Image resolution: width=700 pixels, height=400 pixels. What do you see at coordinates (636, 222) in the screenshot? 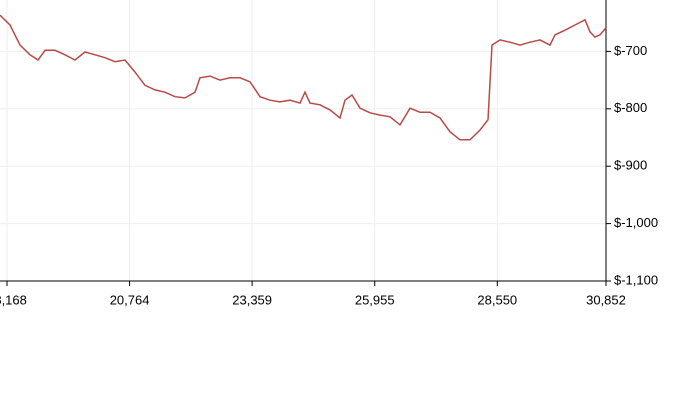
I see `y-tick-label: $-1,000` at bounding box center [636, 222].